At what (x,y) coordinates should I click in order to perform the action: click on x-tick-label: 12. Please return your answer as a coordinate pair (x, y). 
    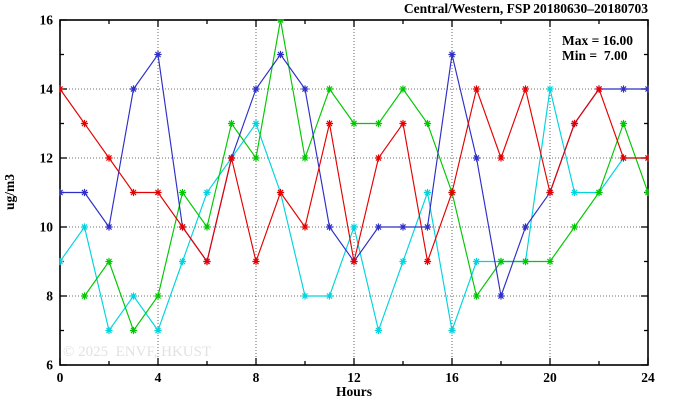
    Looking at the image, I should click on (354, 377).